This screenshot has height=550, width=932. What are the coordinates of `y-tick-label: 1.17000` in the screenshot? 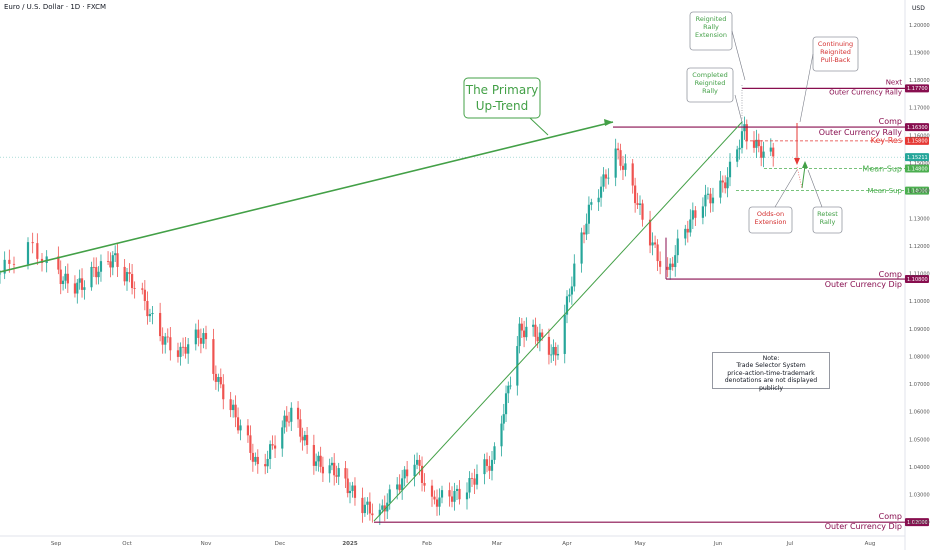 It's located at (919, 109).